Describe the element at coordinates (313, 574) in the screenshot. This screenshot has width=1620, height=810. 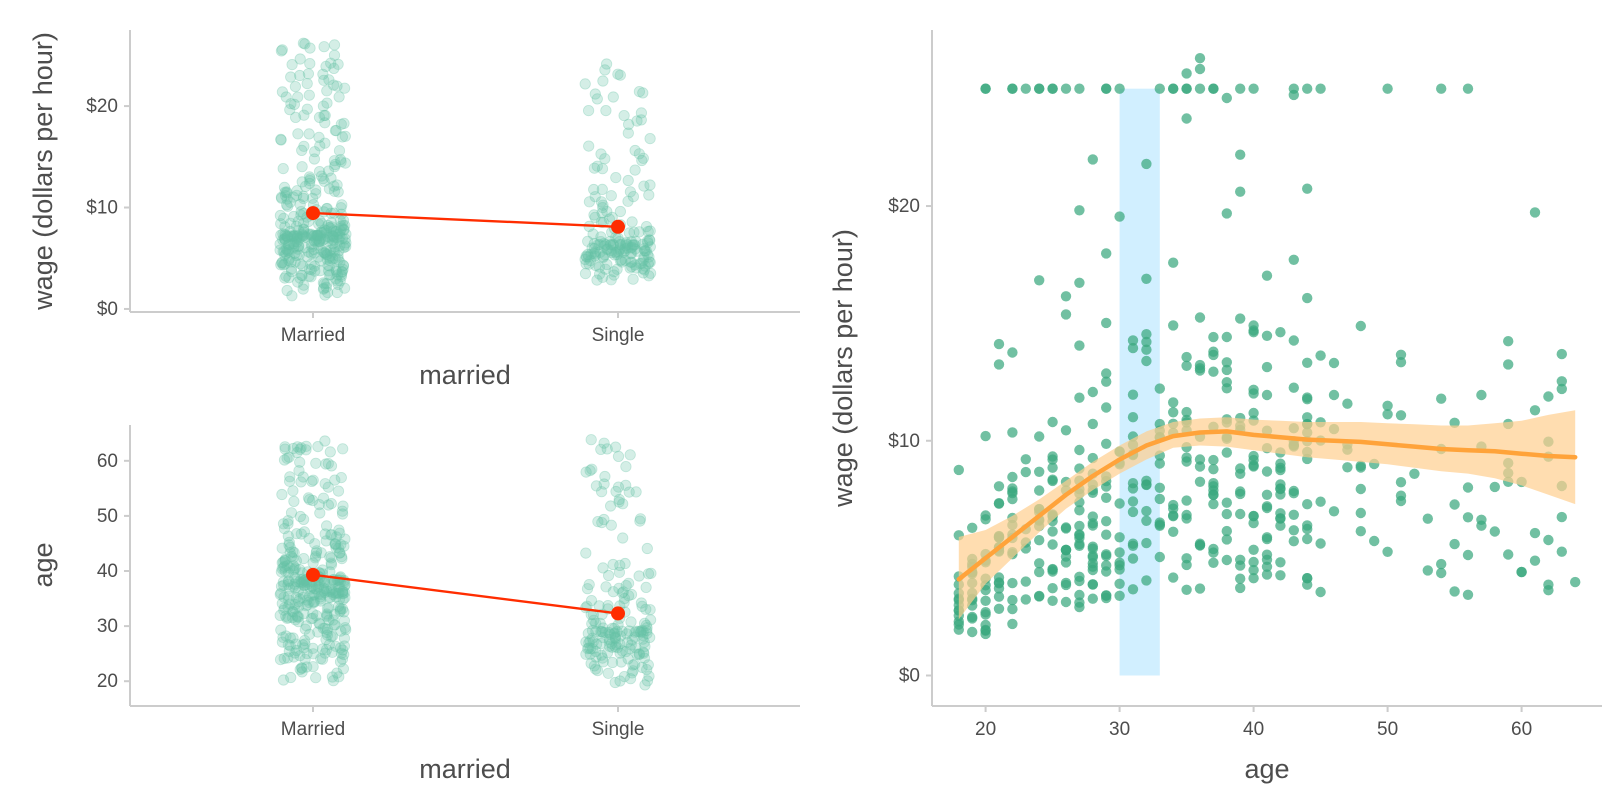
I see `panel2-mean-married` at that location.